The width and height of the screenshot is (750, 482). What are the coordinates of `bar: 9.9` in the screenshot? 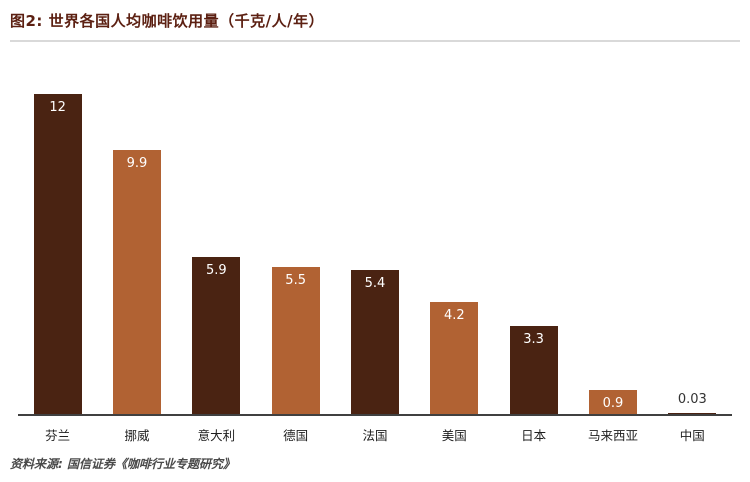 It's located at (136, 282).